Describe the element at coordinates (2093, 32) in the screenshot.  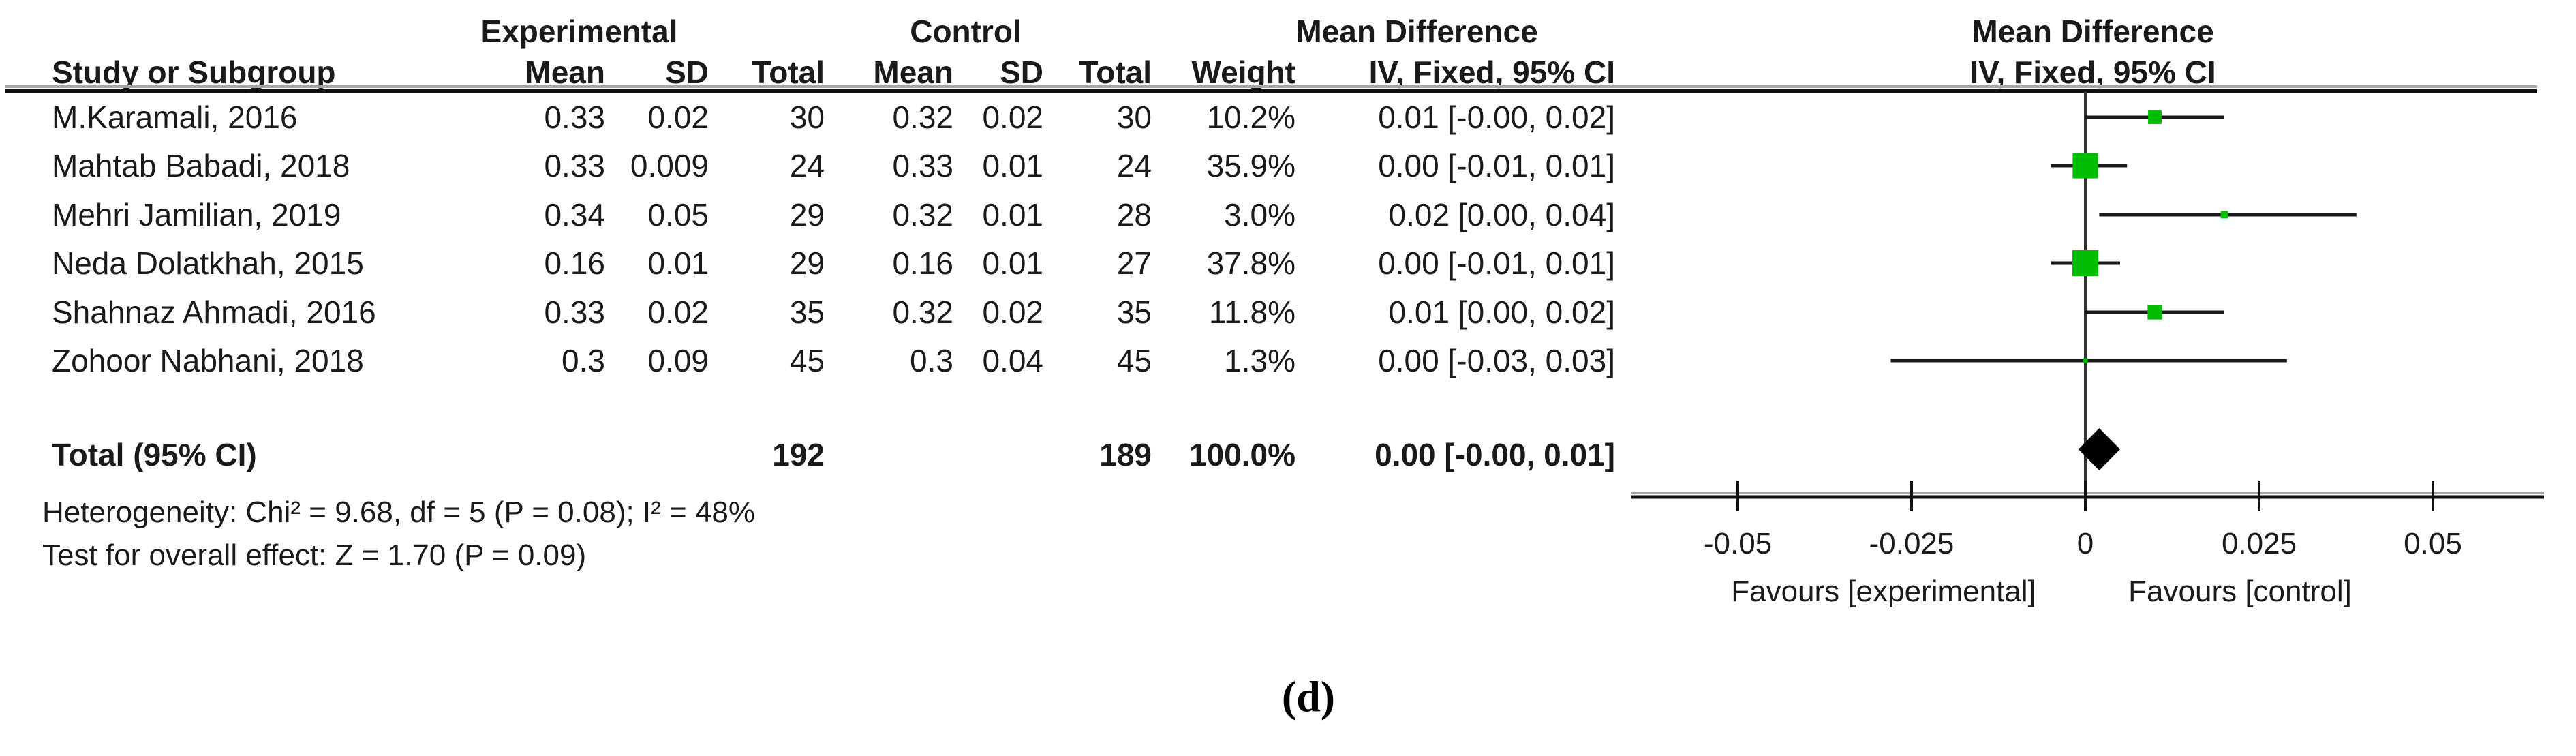
I see `group-header-mean-difference-plot: Mean Difference` at that location.